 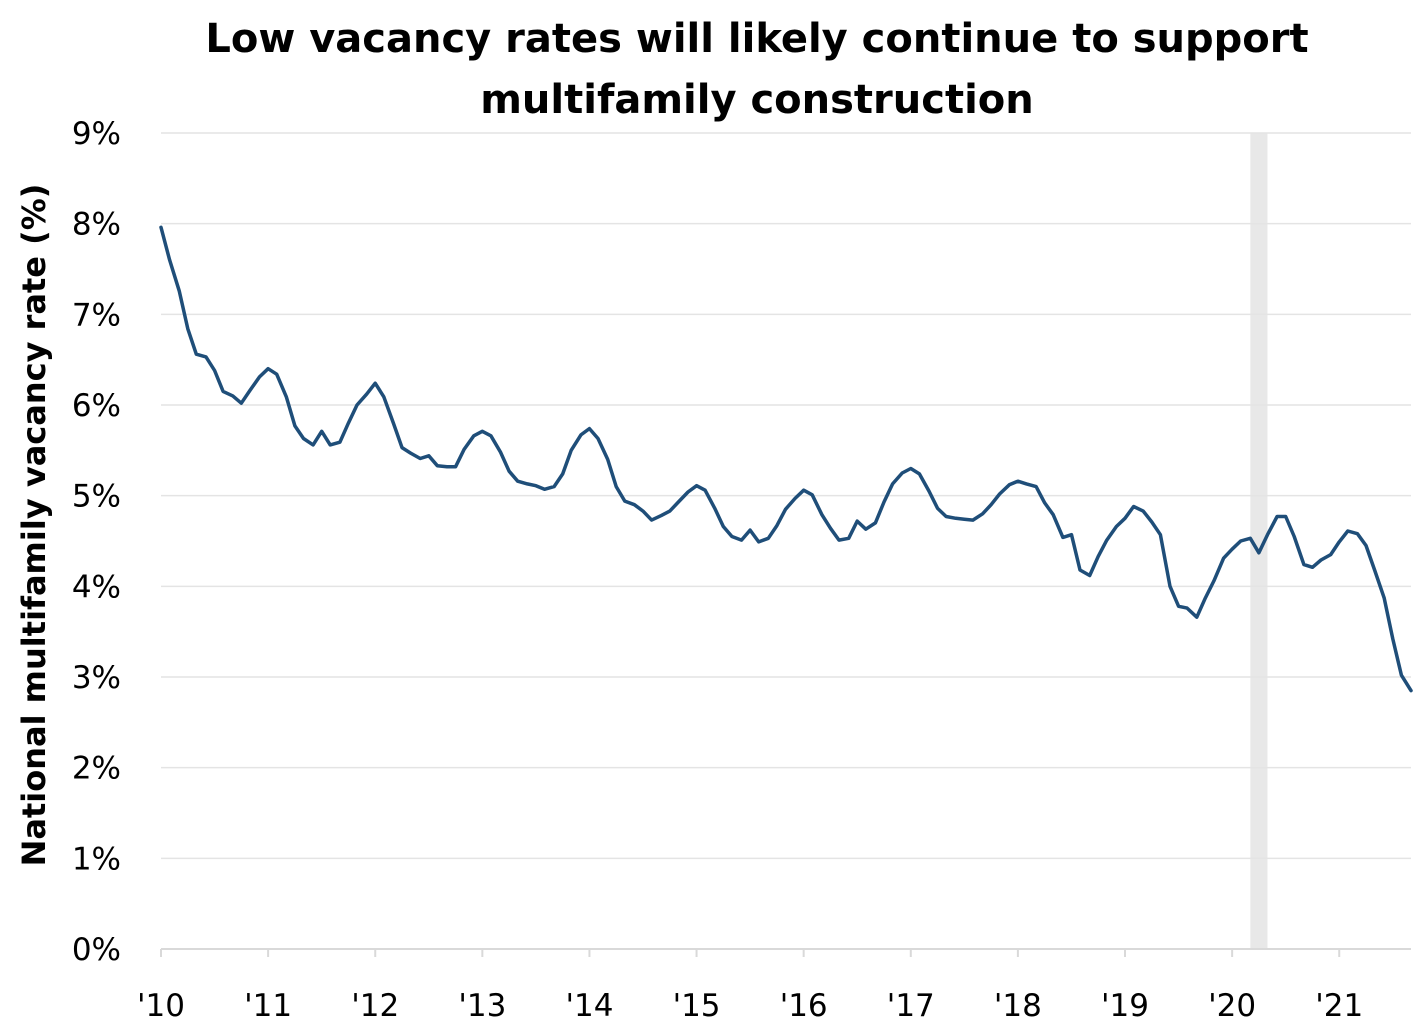 I want to click on x-tick-label: '11, so click(x=268, y=1006).